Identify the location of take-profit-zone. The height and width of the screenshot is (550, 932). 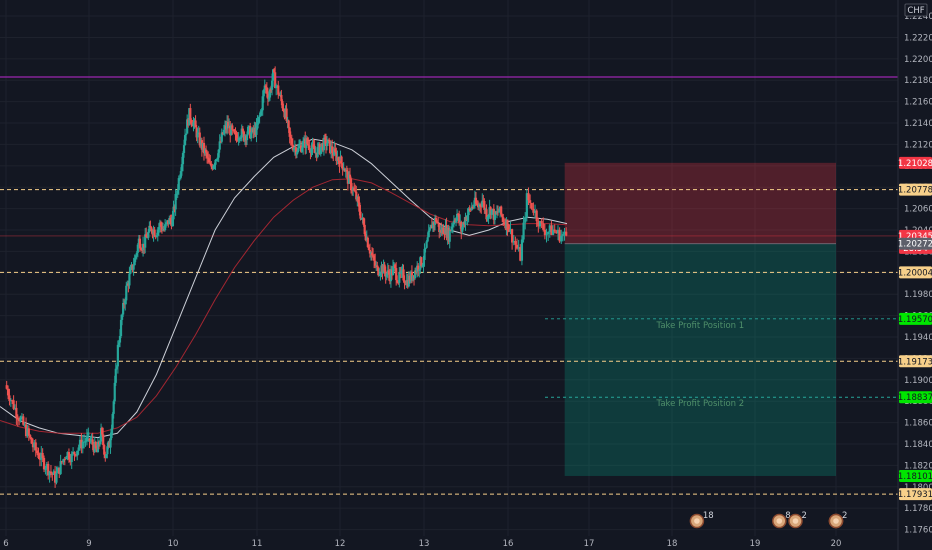
(700, 359).